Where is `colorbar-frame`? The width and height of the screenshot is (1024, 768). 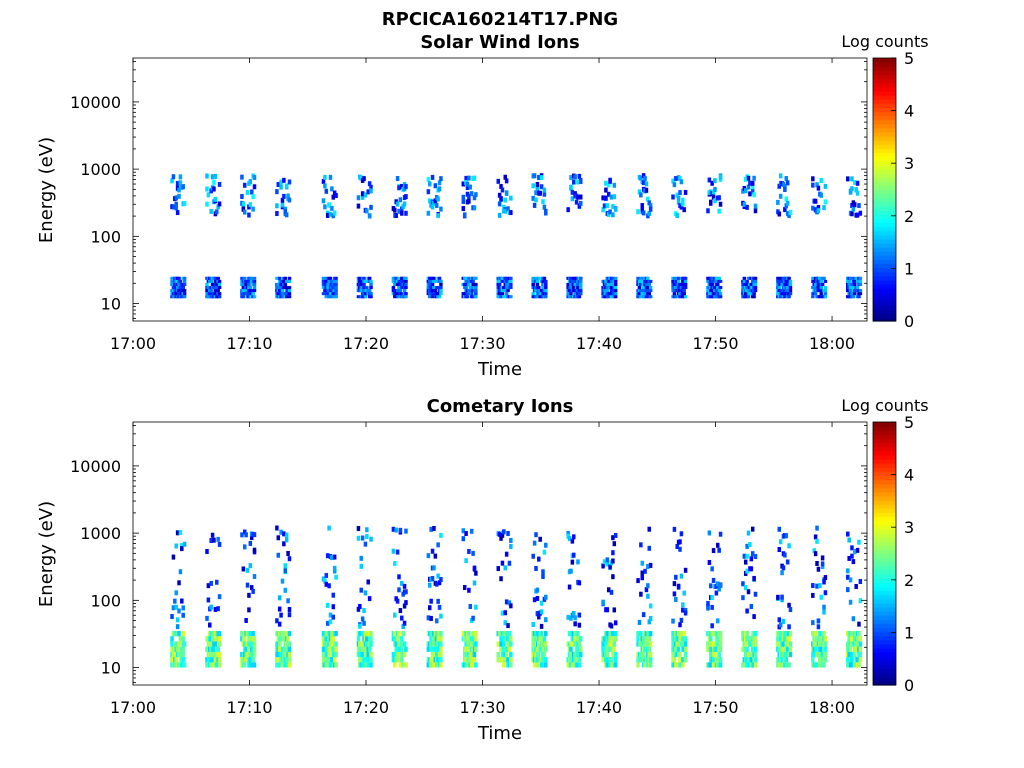 colorbar-frame is located at coordinates (884, 553).